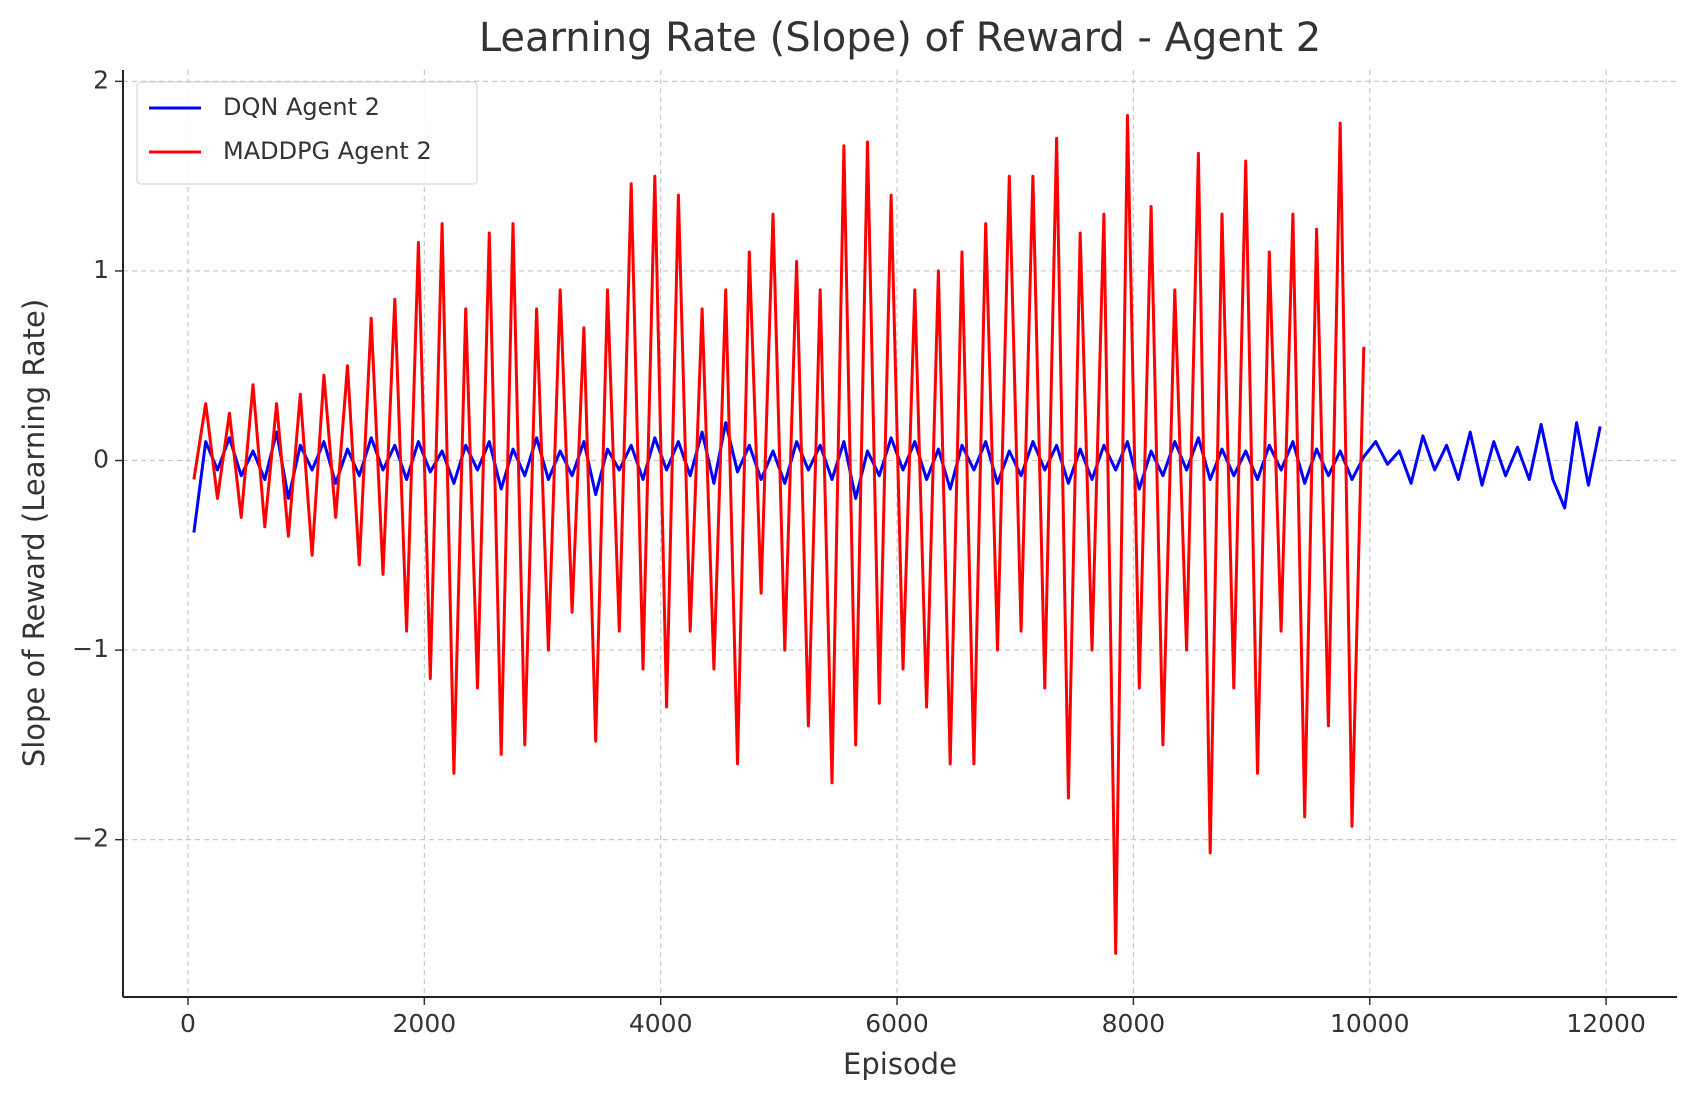 The height and width of the screenshot is (1105, 1693). Describe the element at coordinates (90, 648) in the screenshot. I see `y-tick-label: −1` at that location.